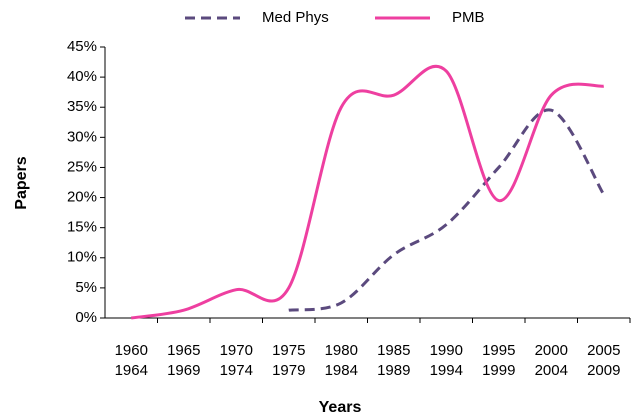 This screenshot has width=631, height=419. What do you see at coordinates (551, 350) in the screenshot?
I see `x-tick-label: 2000` at bounding box center [551, 350].